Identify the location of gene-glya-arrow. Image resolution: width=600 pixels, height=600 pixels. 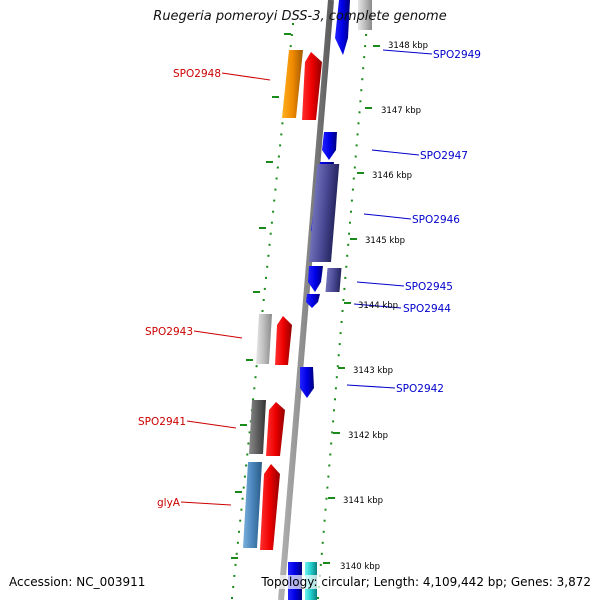
(270, 507).